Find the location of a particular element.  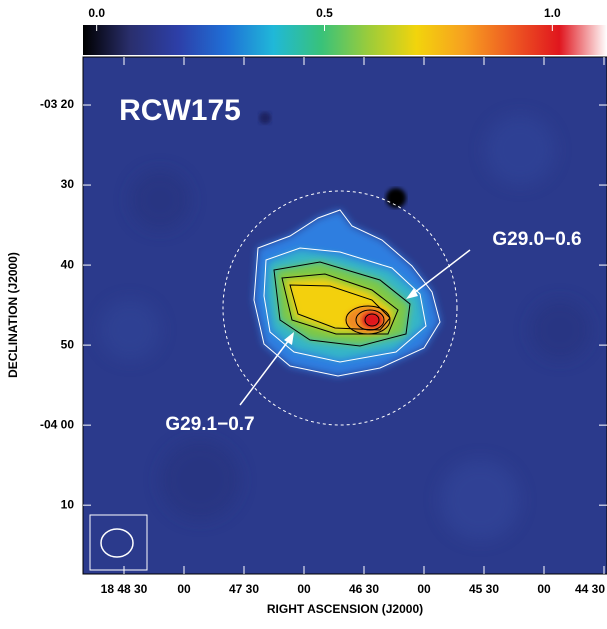

x-tick-label: 44 30 is located at coordinates (590, 589).